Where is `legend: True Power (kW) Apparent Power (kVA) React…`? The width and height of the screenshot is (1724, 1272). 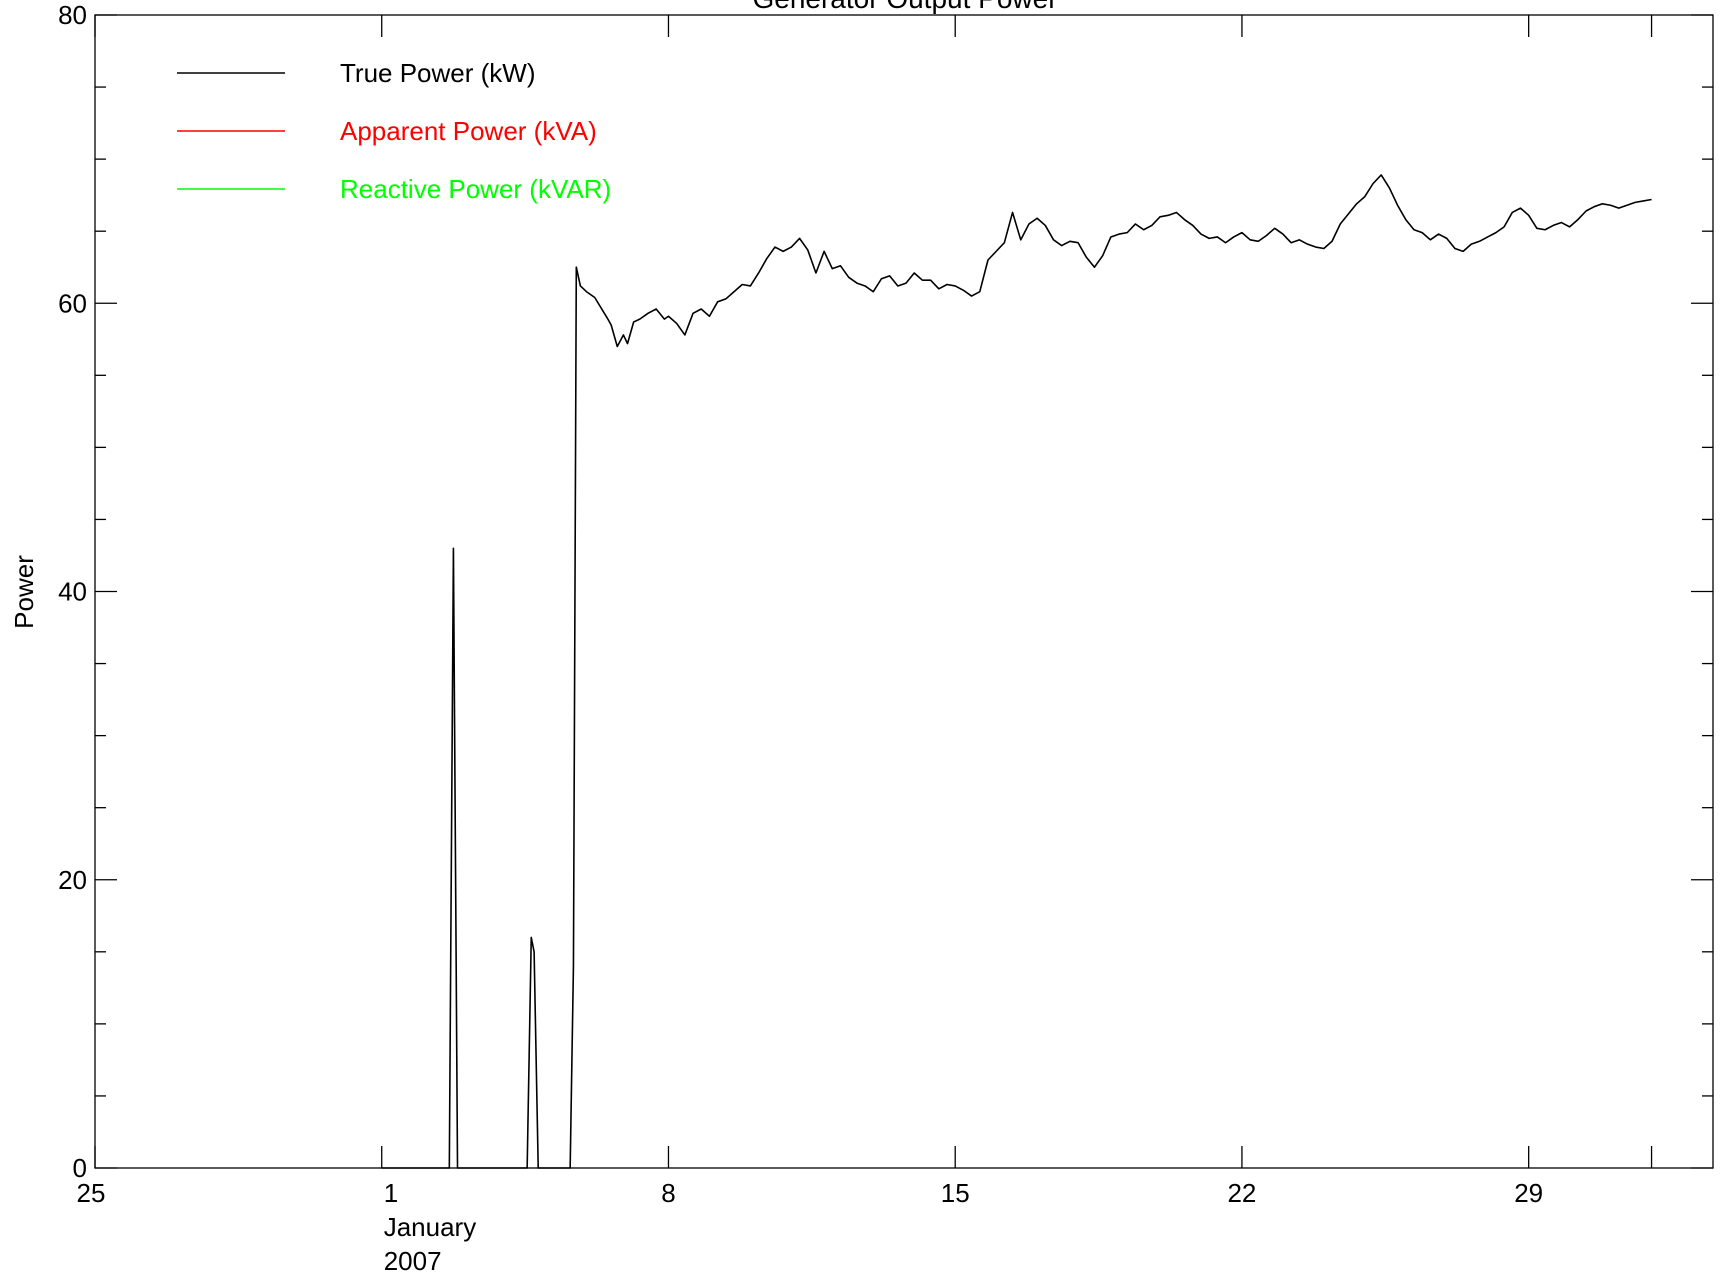
legend: True Power (kW) Apparent Power (kVA) React… is located at coordinates (394, 131).